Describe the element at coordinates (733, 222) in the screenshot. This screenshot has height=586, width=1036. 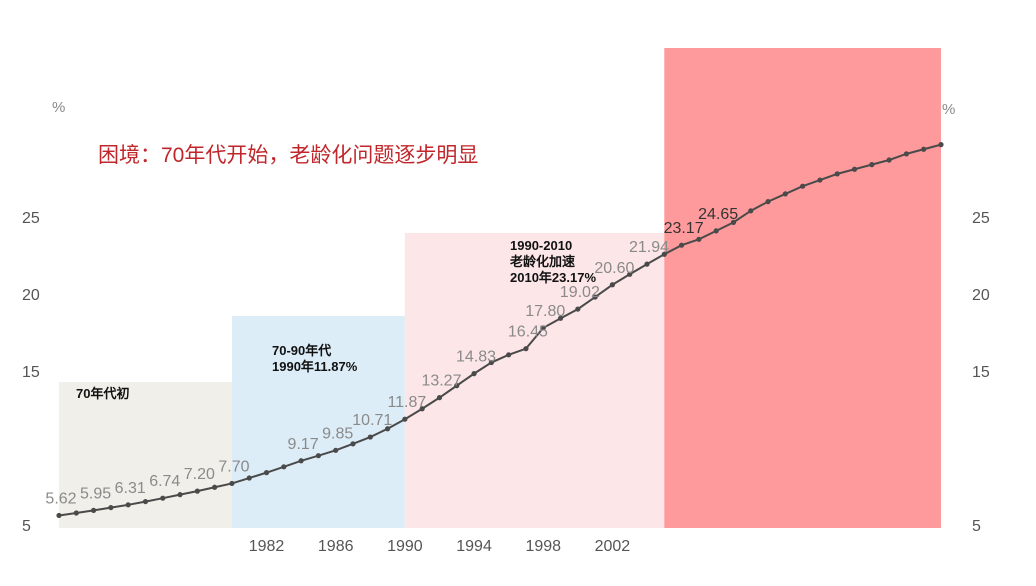
I see `data-point-2009` at that location.